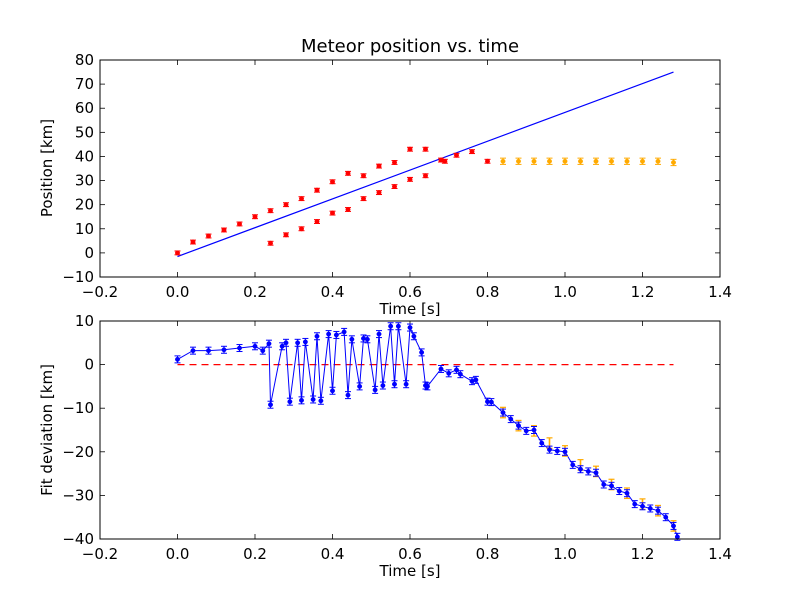  I want to click on x-tick-label: 0.0, so click(178, 554).